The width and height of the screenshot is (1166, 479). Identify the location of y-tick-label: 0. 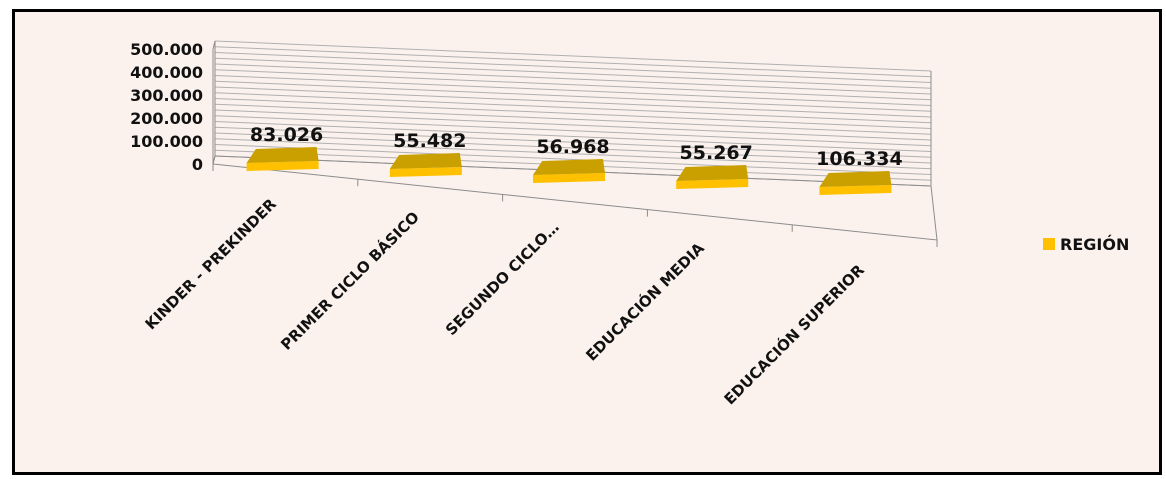
(197, 164).